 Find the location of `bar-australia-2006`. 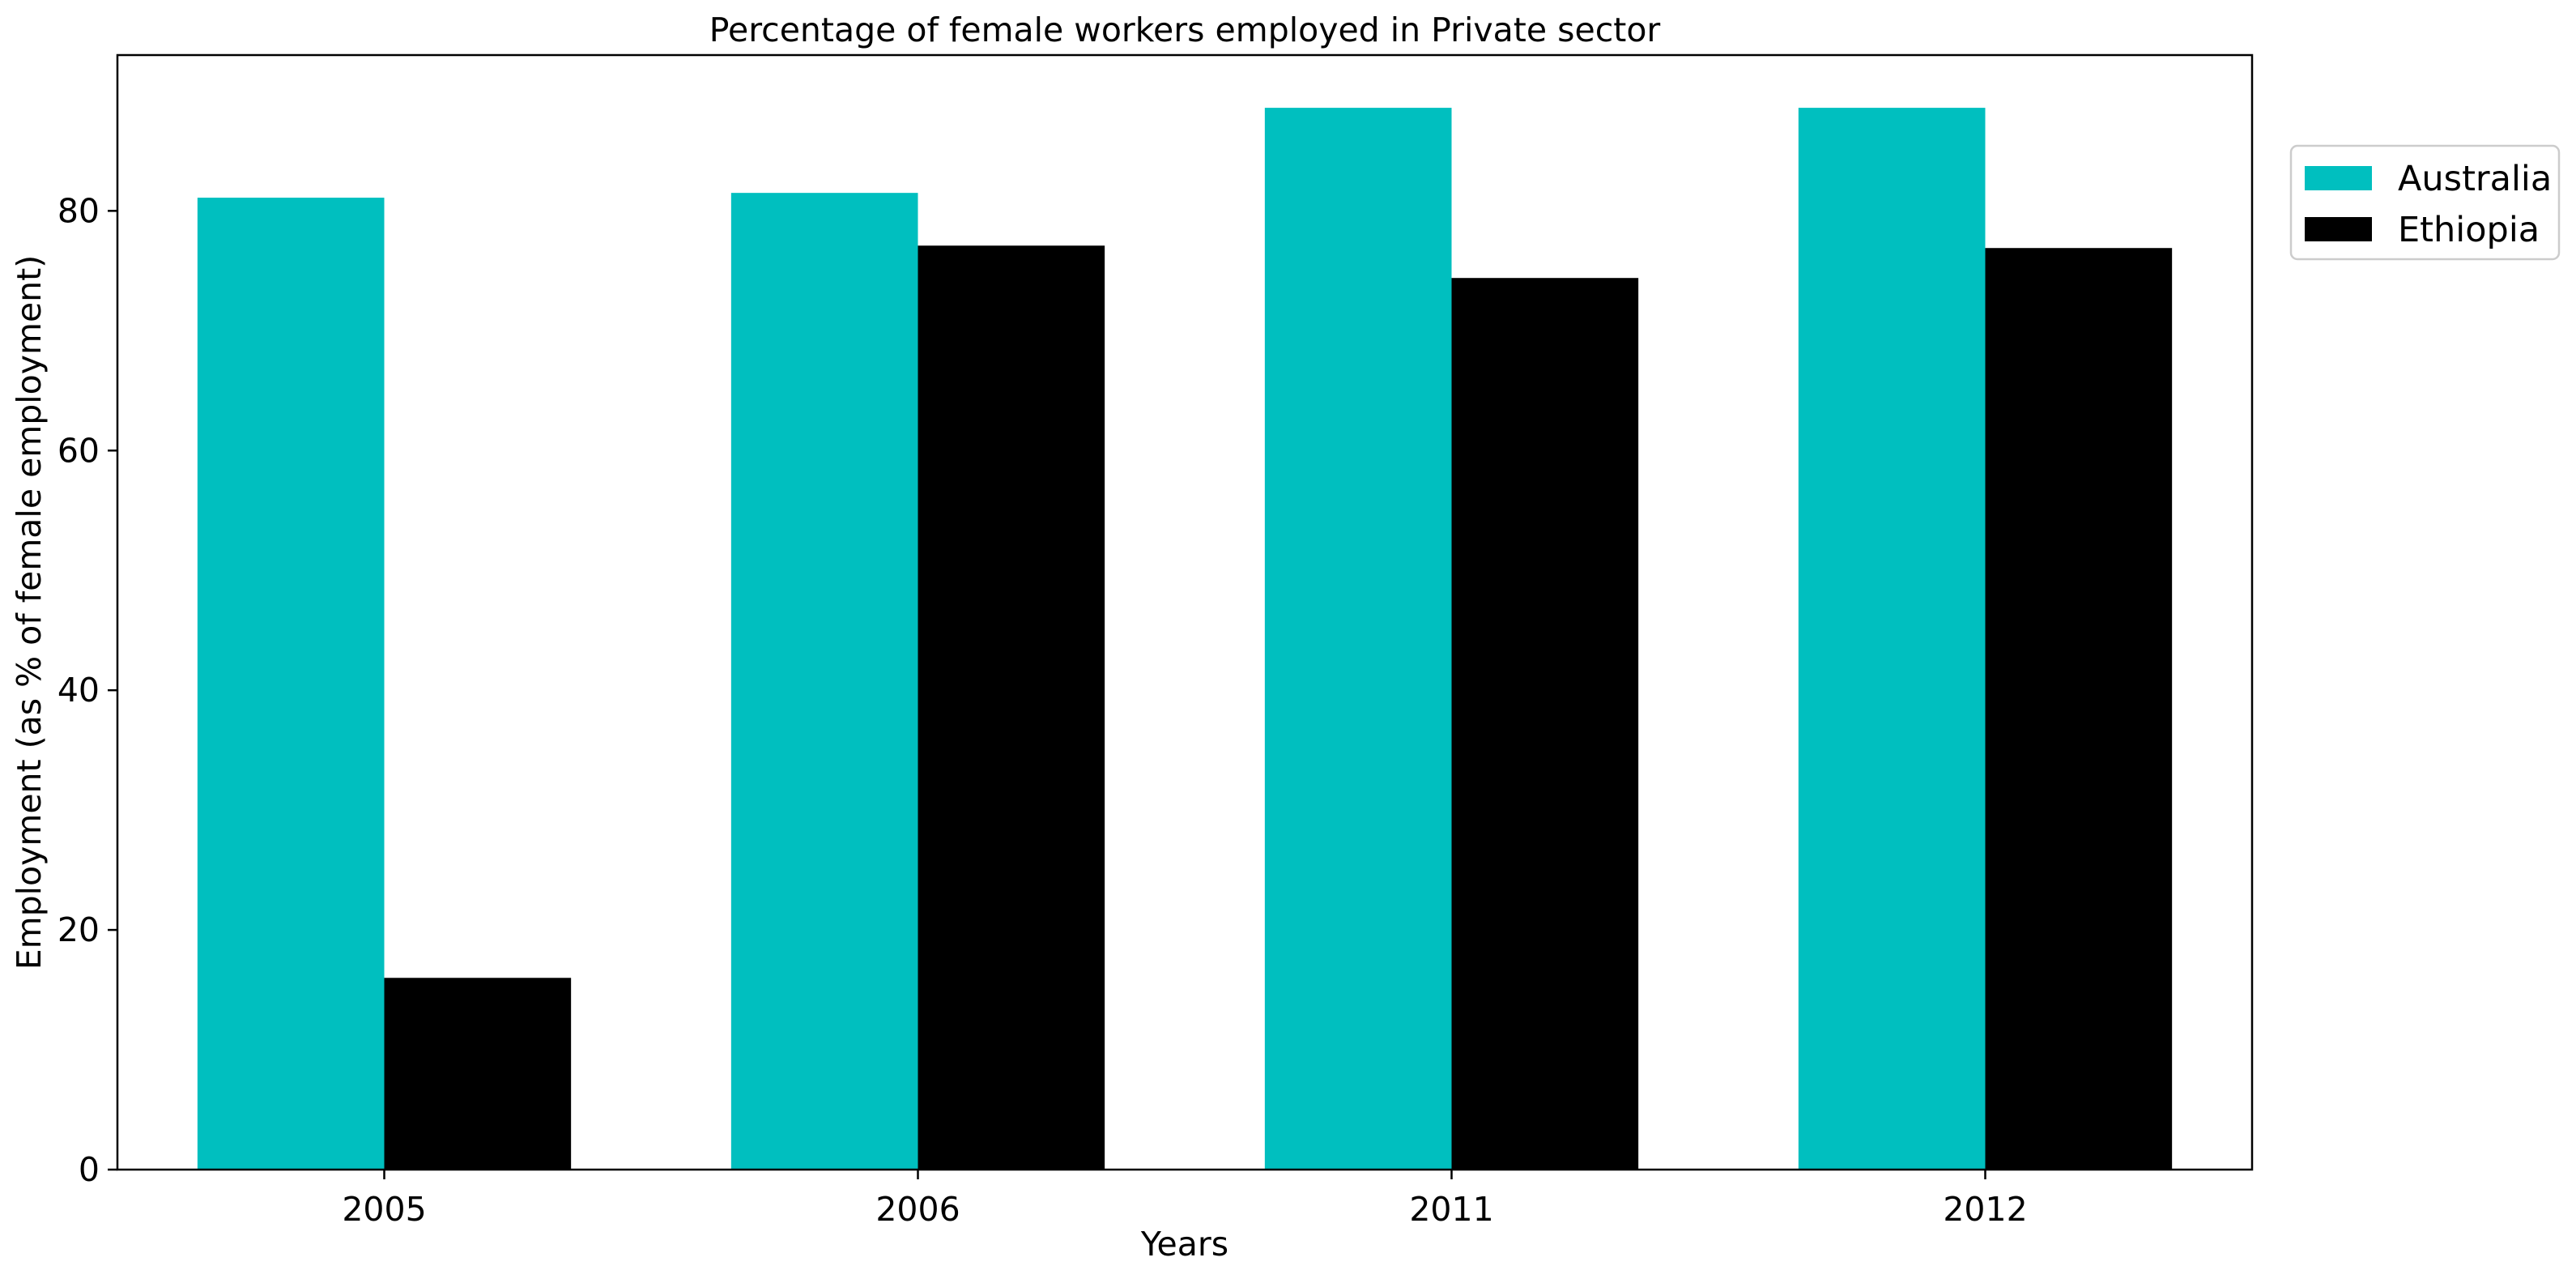

bar-australia-2006 is located at coordinates (824, 682).